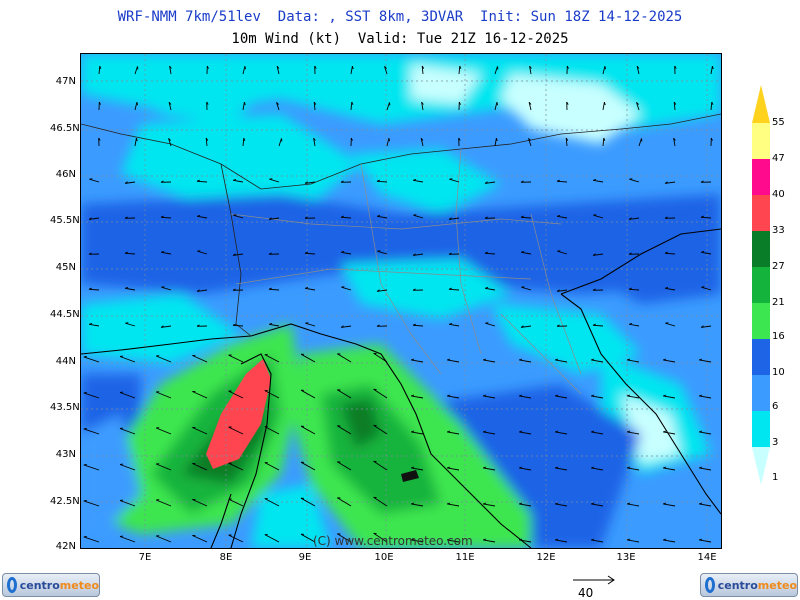  I want to click on centrometeo-logo-right: centrometeo, so click(749, 585).